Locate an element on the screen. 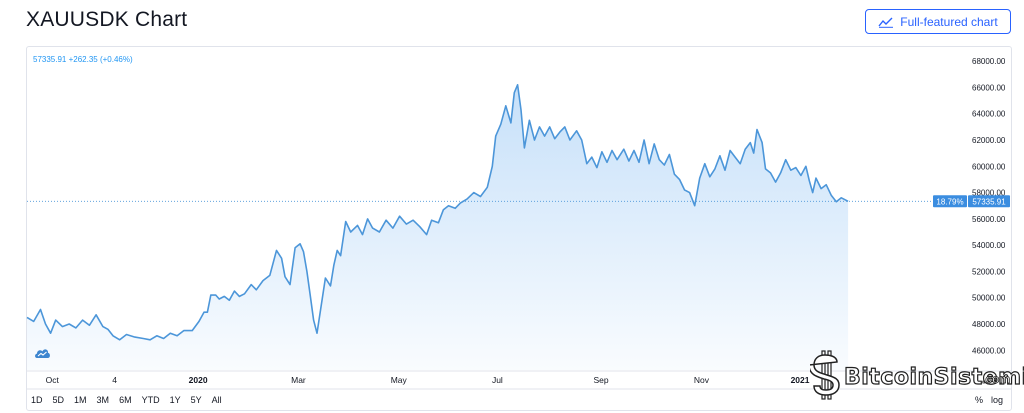 The width and height of the screenshot is (1024, 413). range-5y: 5Y is located at coordinates (196, 400).